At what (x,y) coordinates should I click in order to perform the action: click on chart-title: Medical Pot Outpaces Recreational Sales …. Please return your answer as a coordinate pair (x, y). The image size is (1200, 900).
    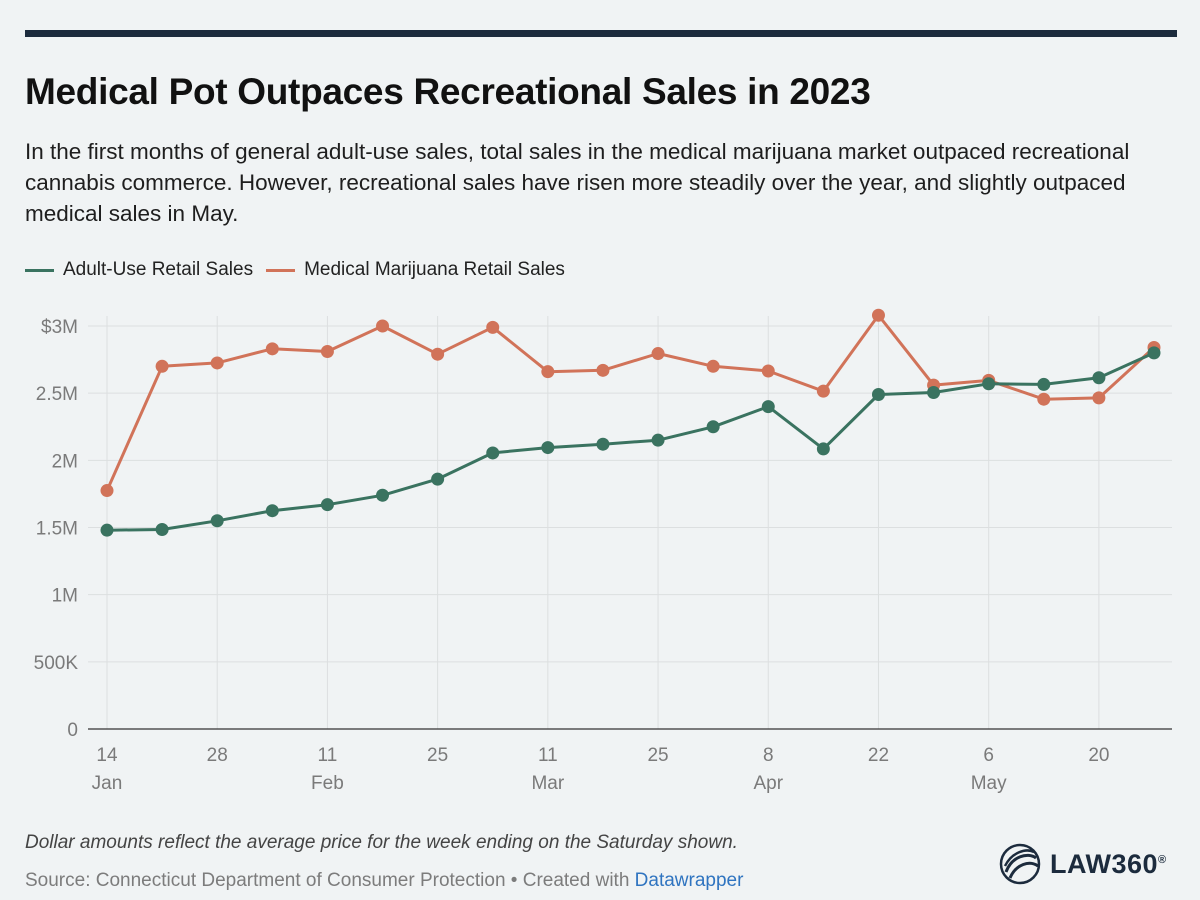
    Looking at the image, I should click on (448, 91).